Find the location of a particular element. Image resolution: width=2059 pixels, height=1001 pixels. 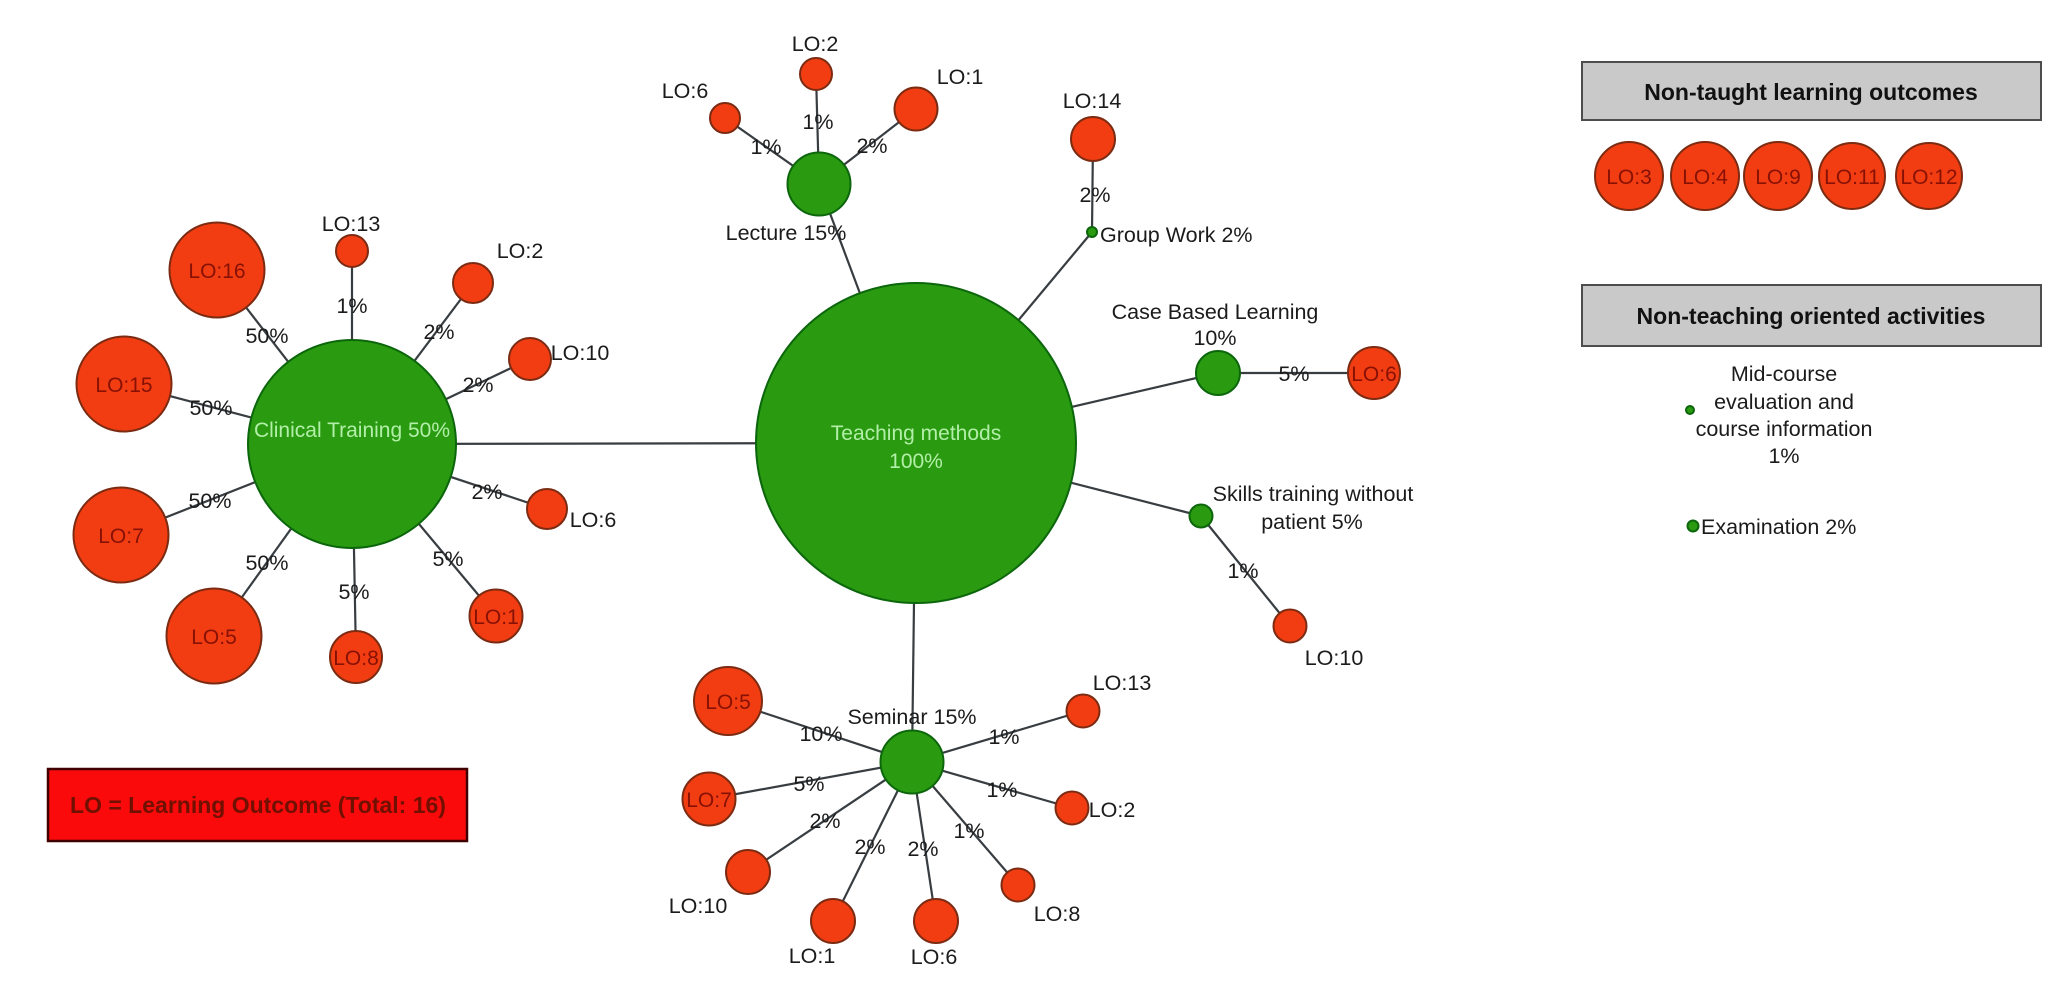

svg-text: Group Work 2% is located at coordinates (1176, 235).